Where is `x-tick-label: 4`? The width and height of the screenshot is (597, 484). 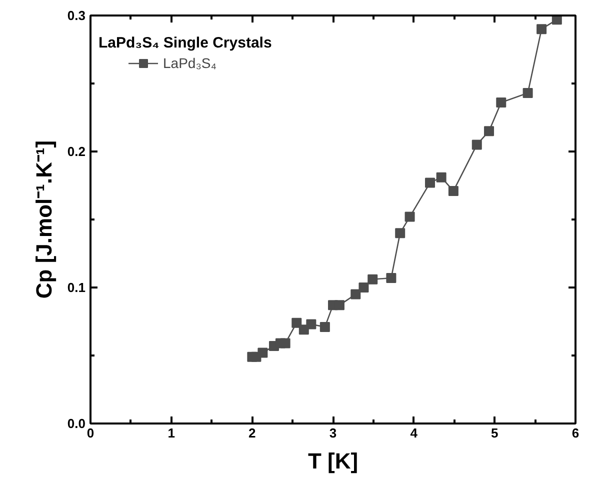 x-tick-label: 4 is located at coordinates (414, 433).